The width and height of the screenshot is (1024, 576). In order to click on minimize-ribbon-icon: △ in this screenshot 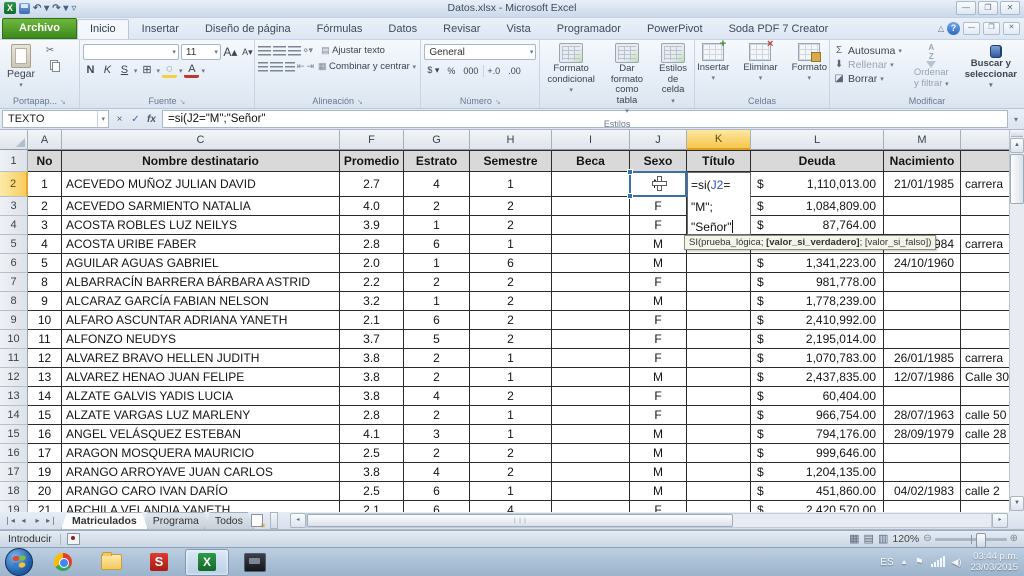, I will do `click(940, 28)`.